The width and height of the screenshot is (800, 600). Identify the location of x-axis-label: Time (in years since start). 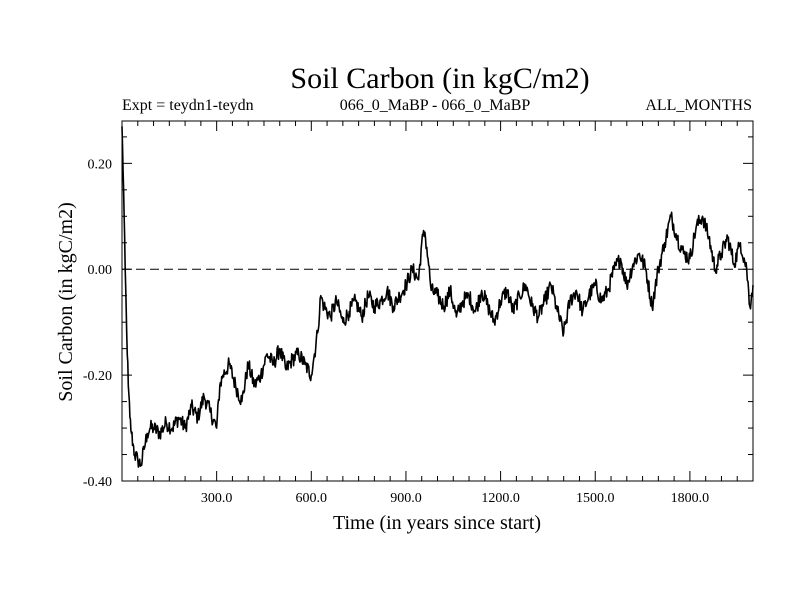
(437, 523).